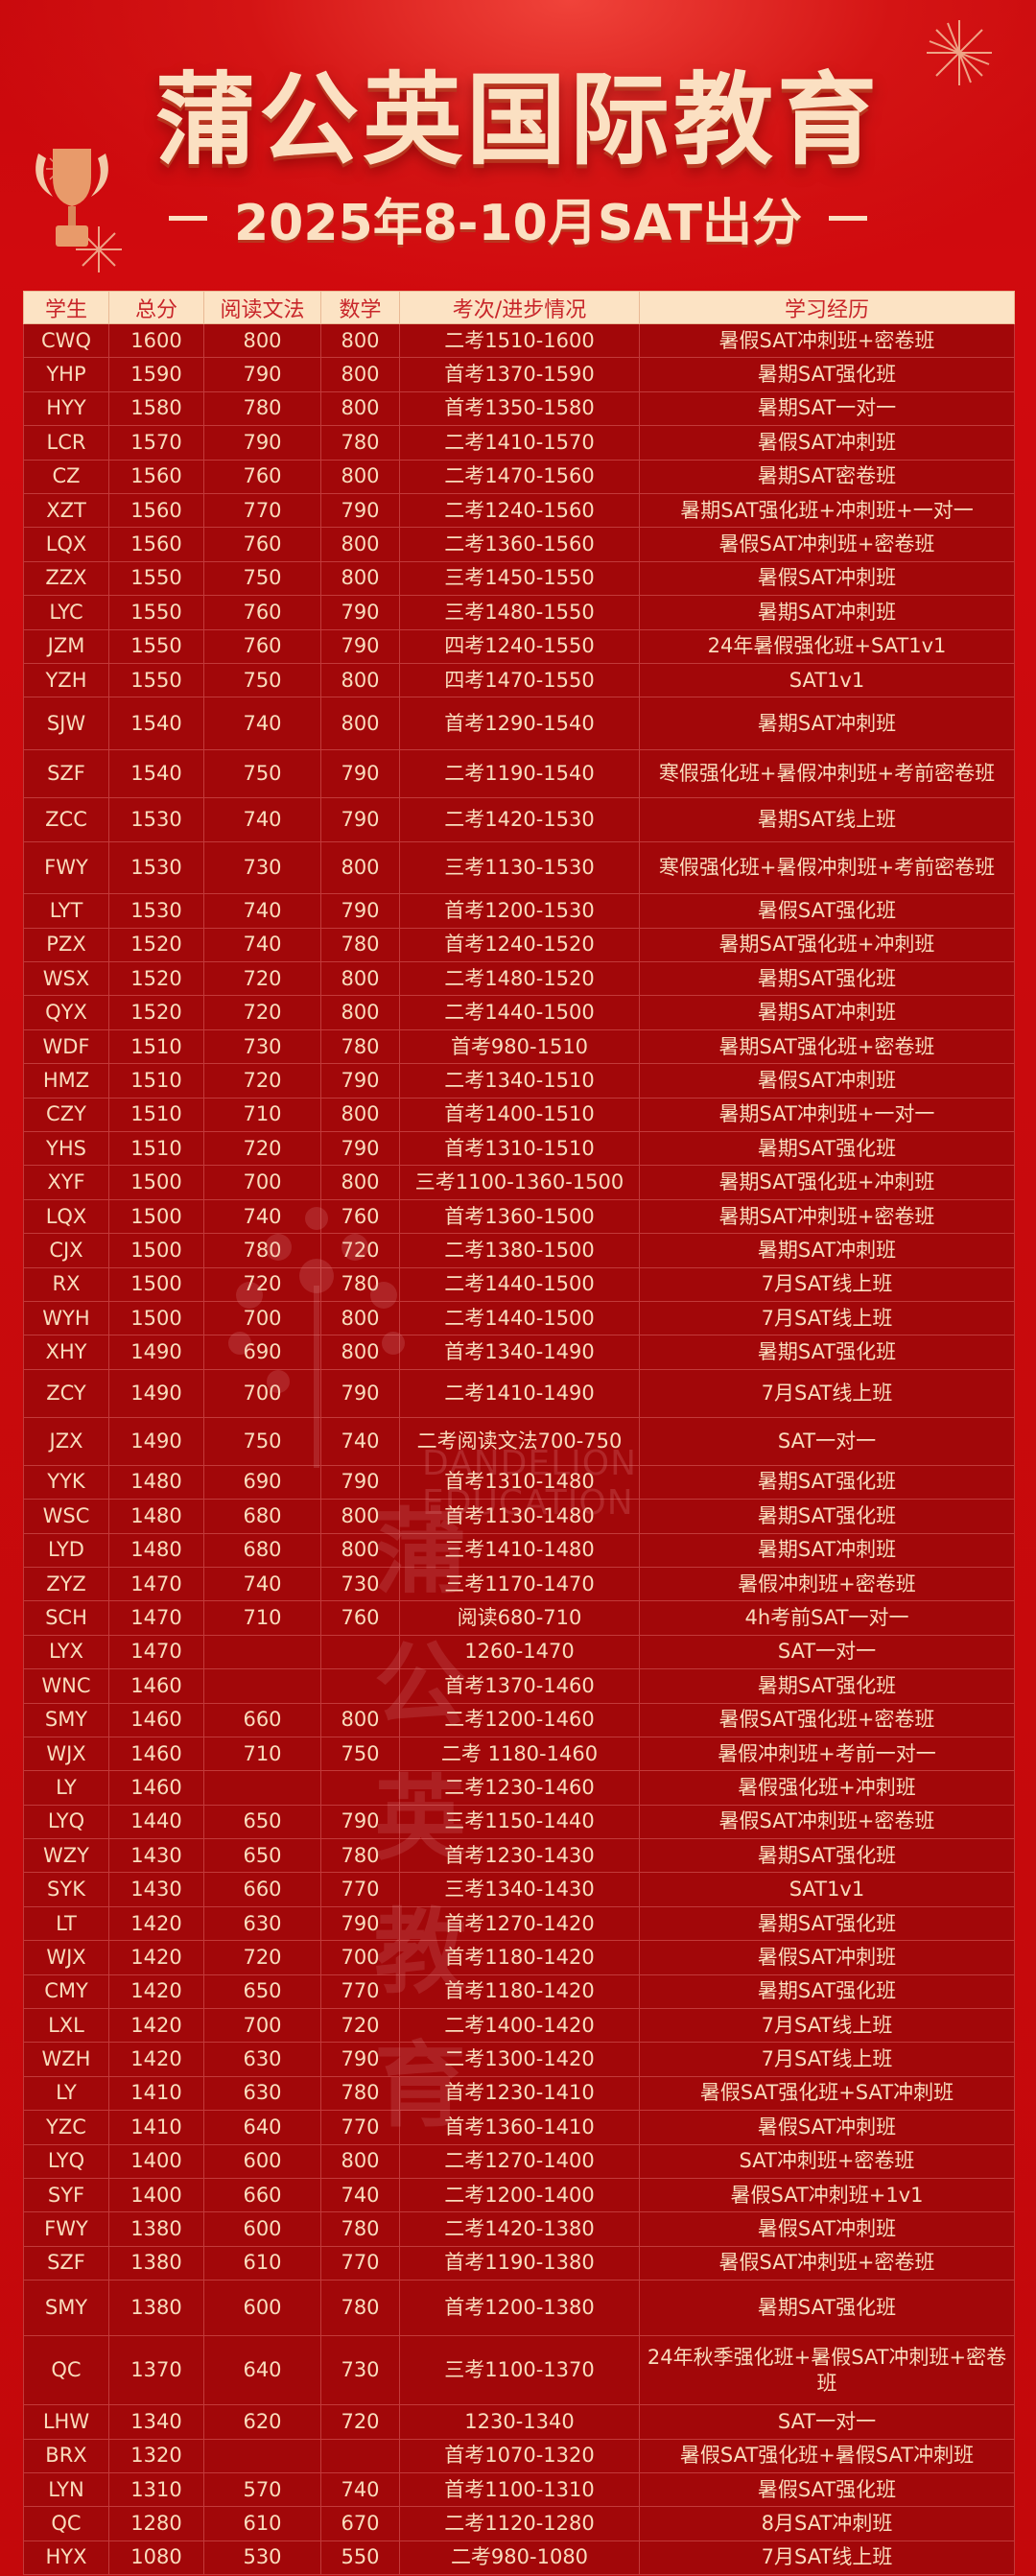 This screenshot has width=1036, height=2576. What do you see at coordinates (519, 1924) in the screenshot?
I see `cell-progress: 首考1270-1420` at bounding box center [519, 1924].